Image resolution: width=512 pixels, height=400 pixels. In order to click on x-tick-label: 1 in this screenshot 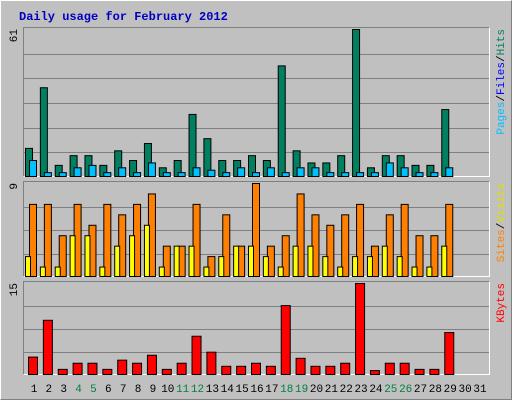, I will do `click(34, 390)`.